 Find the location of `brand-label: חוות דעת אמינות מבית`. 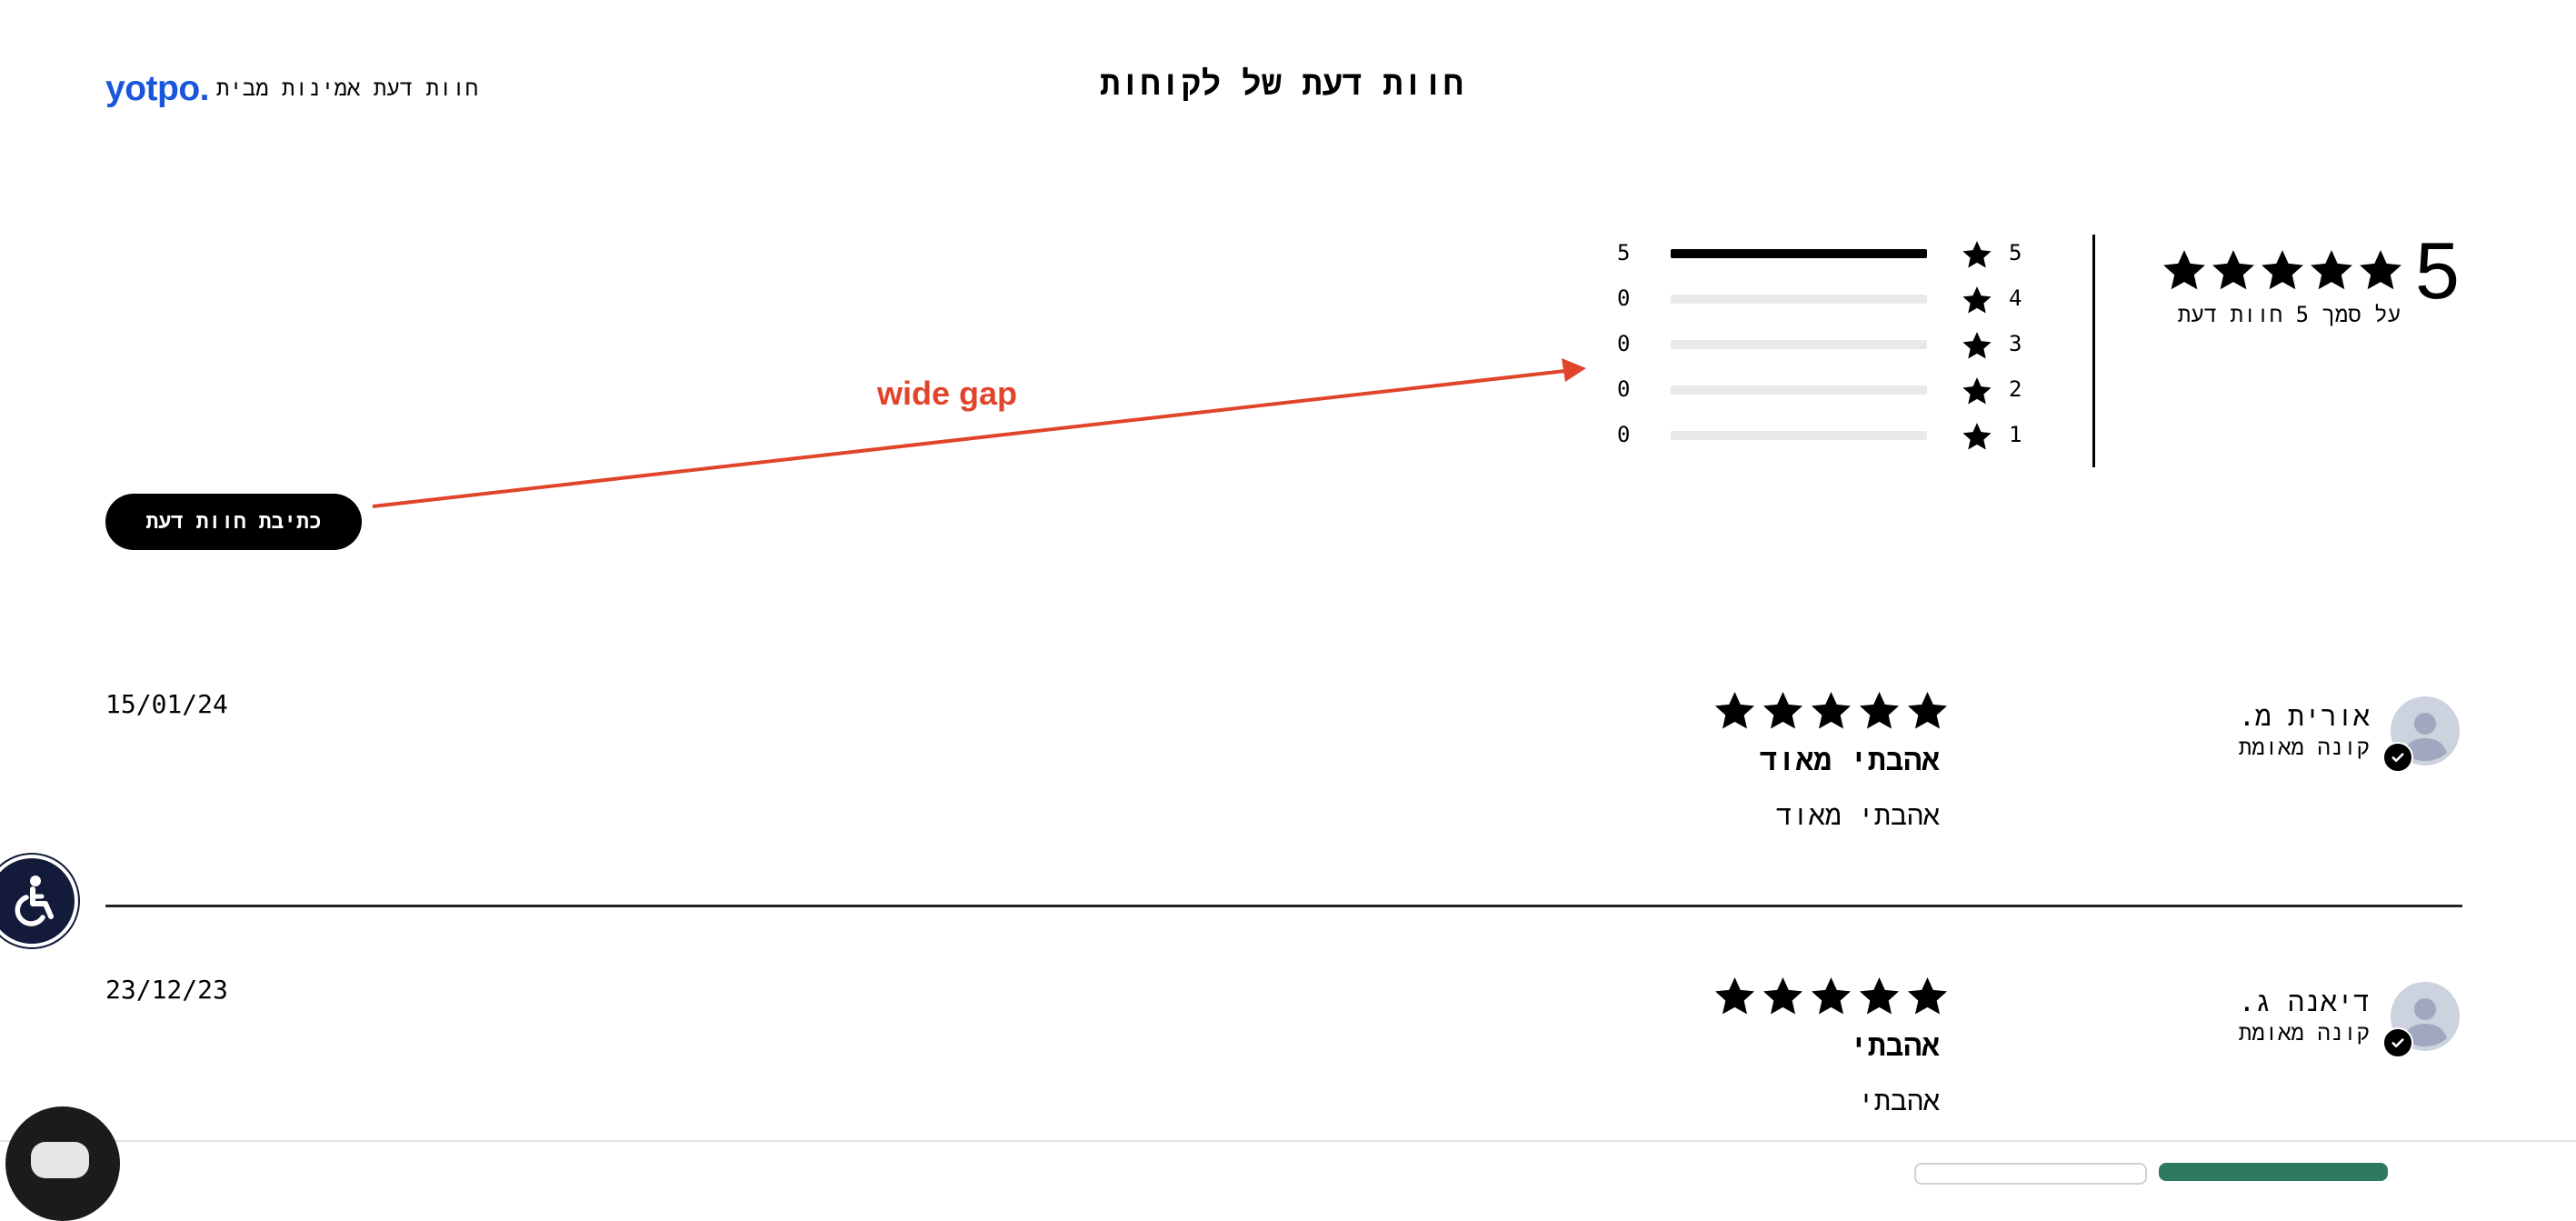

brand-label: חוות דעת אמינות מבית is located at coordinates (347, 88).